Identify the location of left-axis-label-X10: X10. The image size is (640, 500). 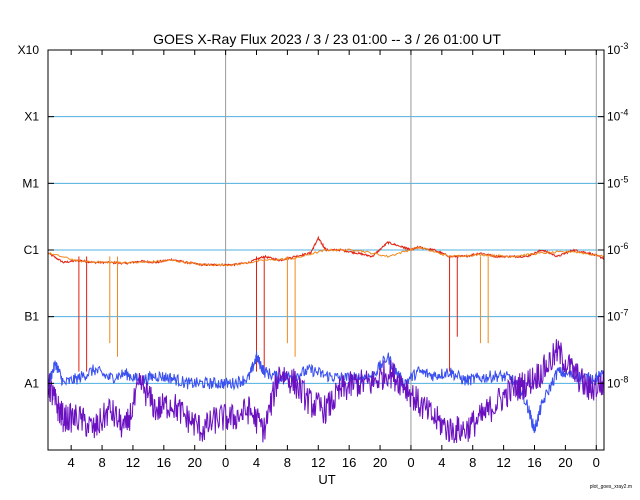
(29, 50).